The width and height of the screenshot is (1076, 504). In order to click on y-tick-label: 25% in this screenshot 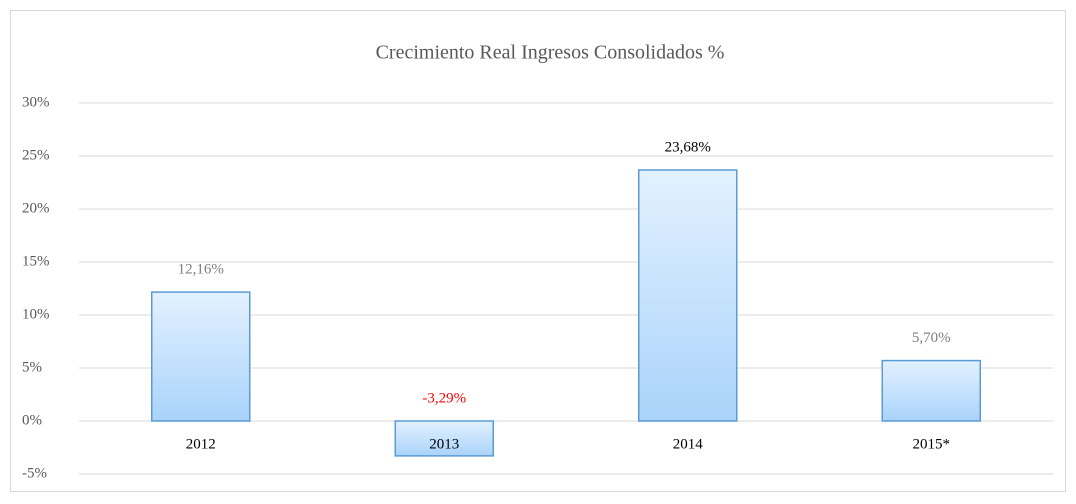, I will do `click(36, 155)`.